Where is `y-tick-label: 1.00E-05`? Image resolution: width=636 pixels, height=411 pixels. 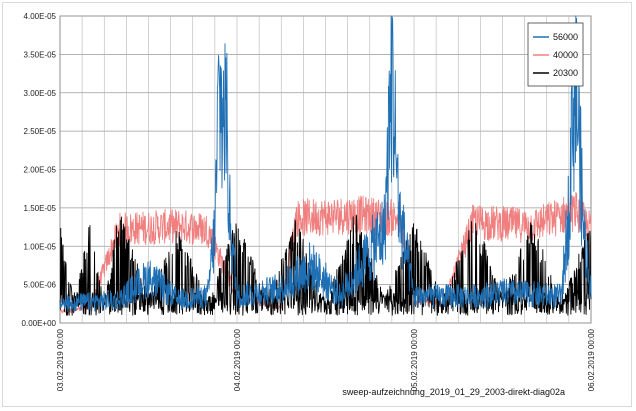 y-tick-label: 1.00E-05 is located at coordinates (40, 246).